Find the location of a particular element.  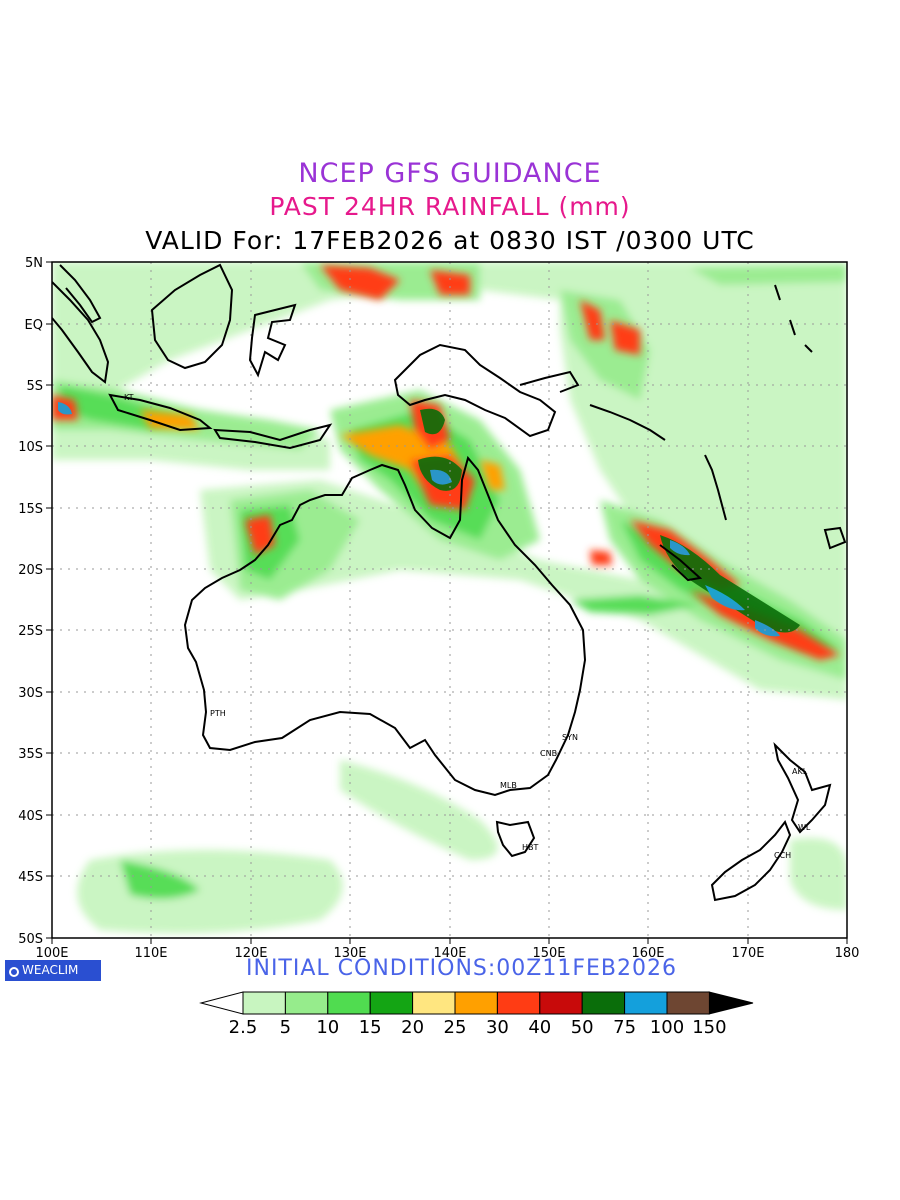

weaclim-circle-icon is located at coordinates (14, 972).